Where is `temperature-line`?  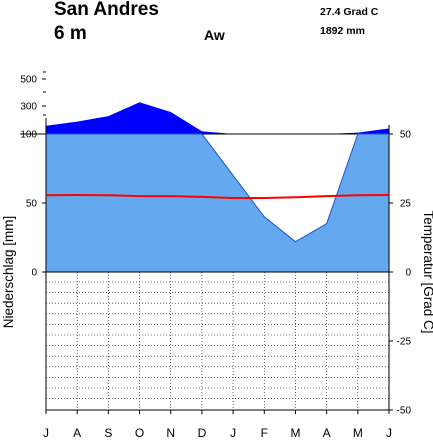 temperature-line is located at coordinates (217, 196).